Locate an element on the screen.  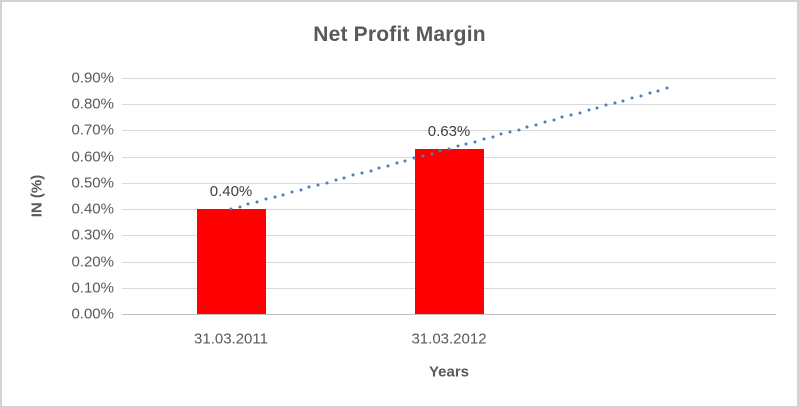
chart-title: Net Profit Margin is located at coordinates (399, 34).